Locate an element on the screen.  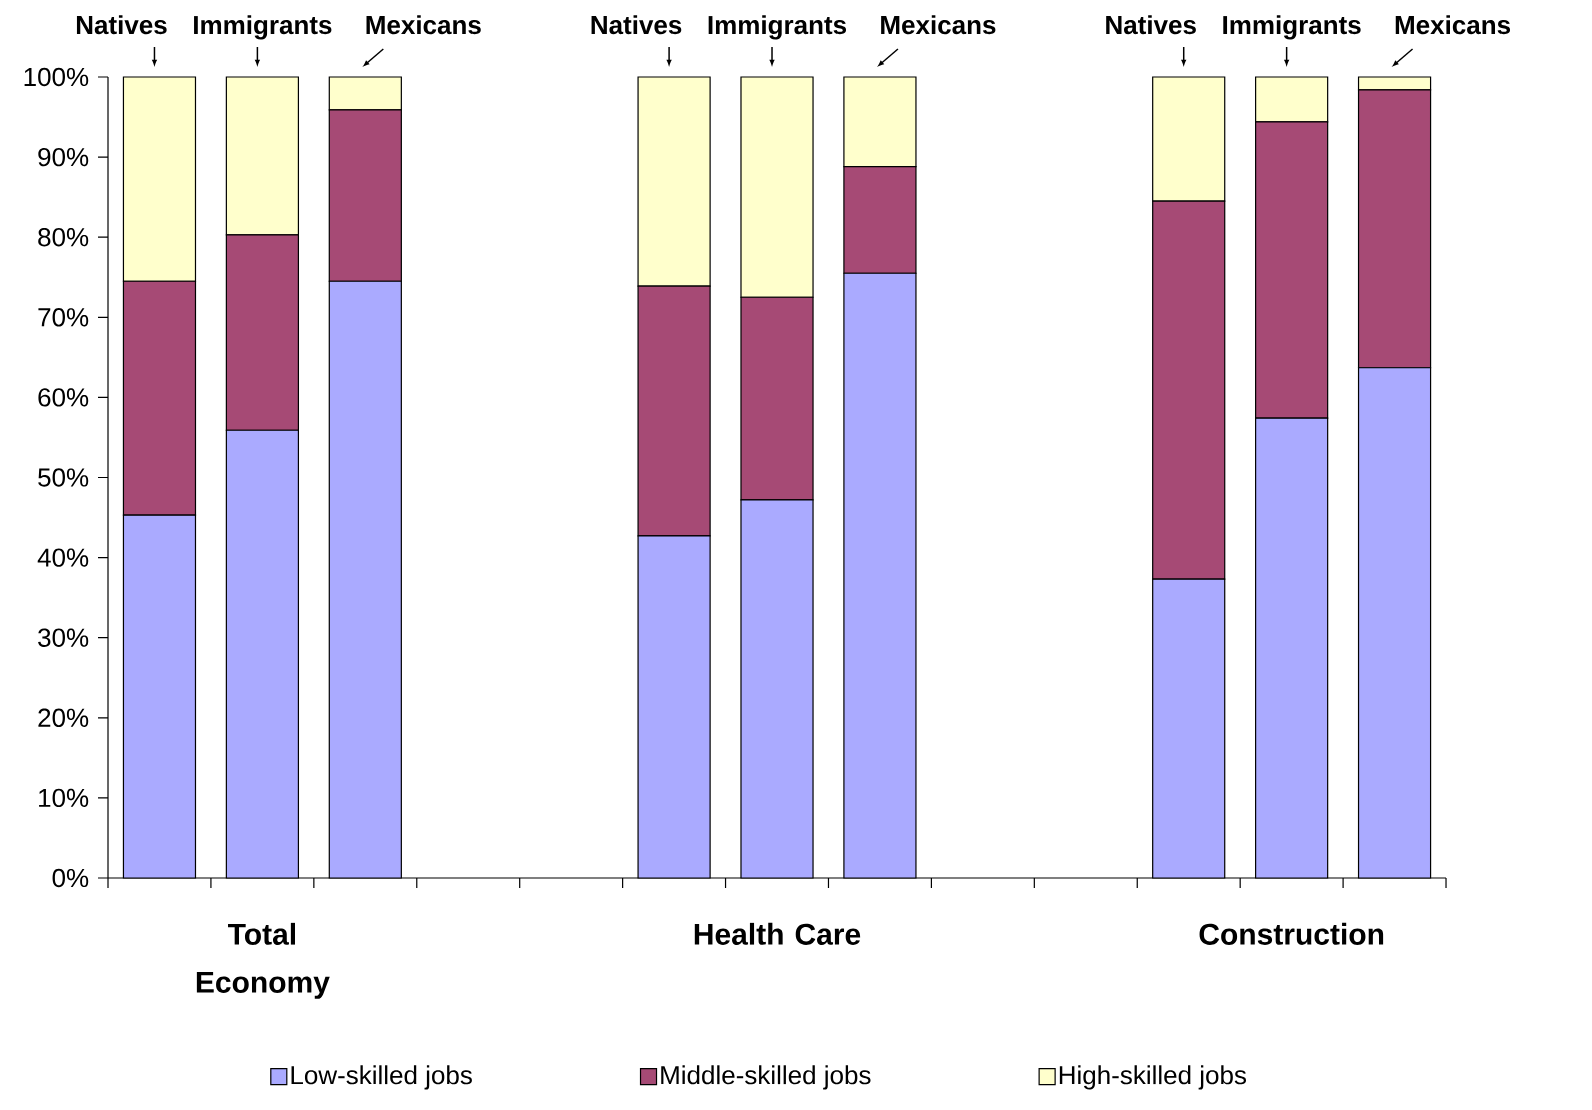
y-tick-label: 60% is located at coordinates (63, 397).